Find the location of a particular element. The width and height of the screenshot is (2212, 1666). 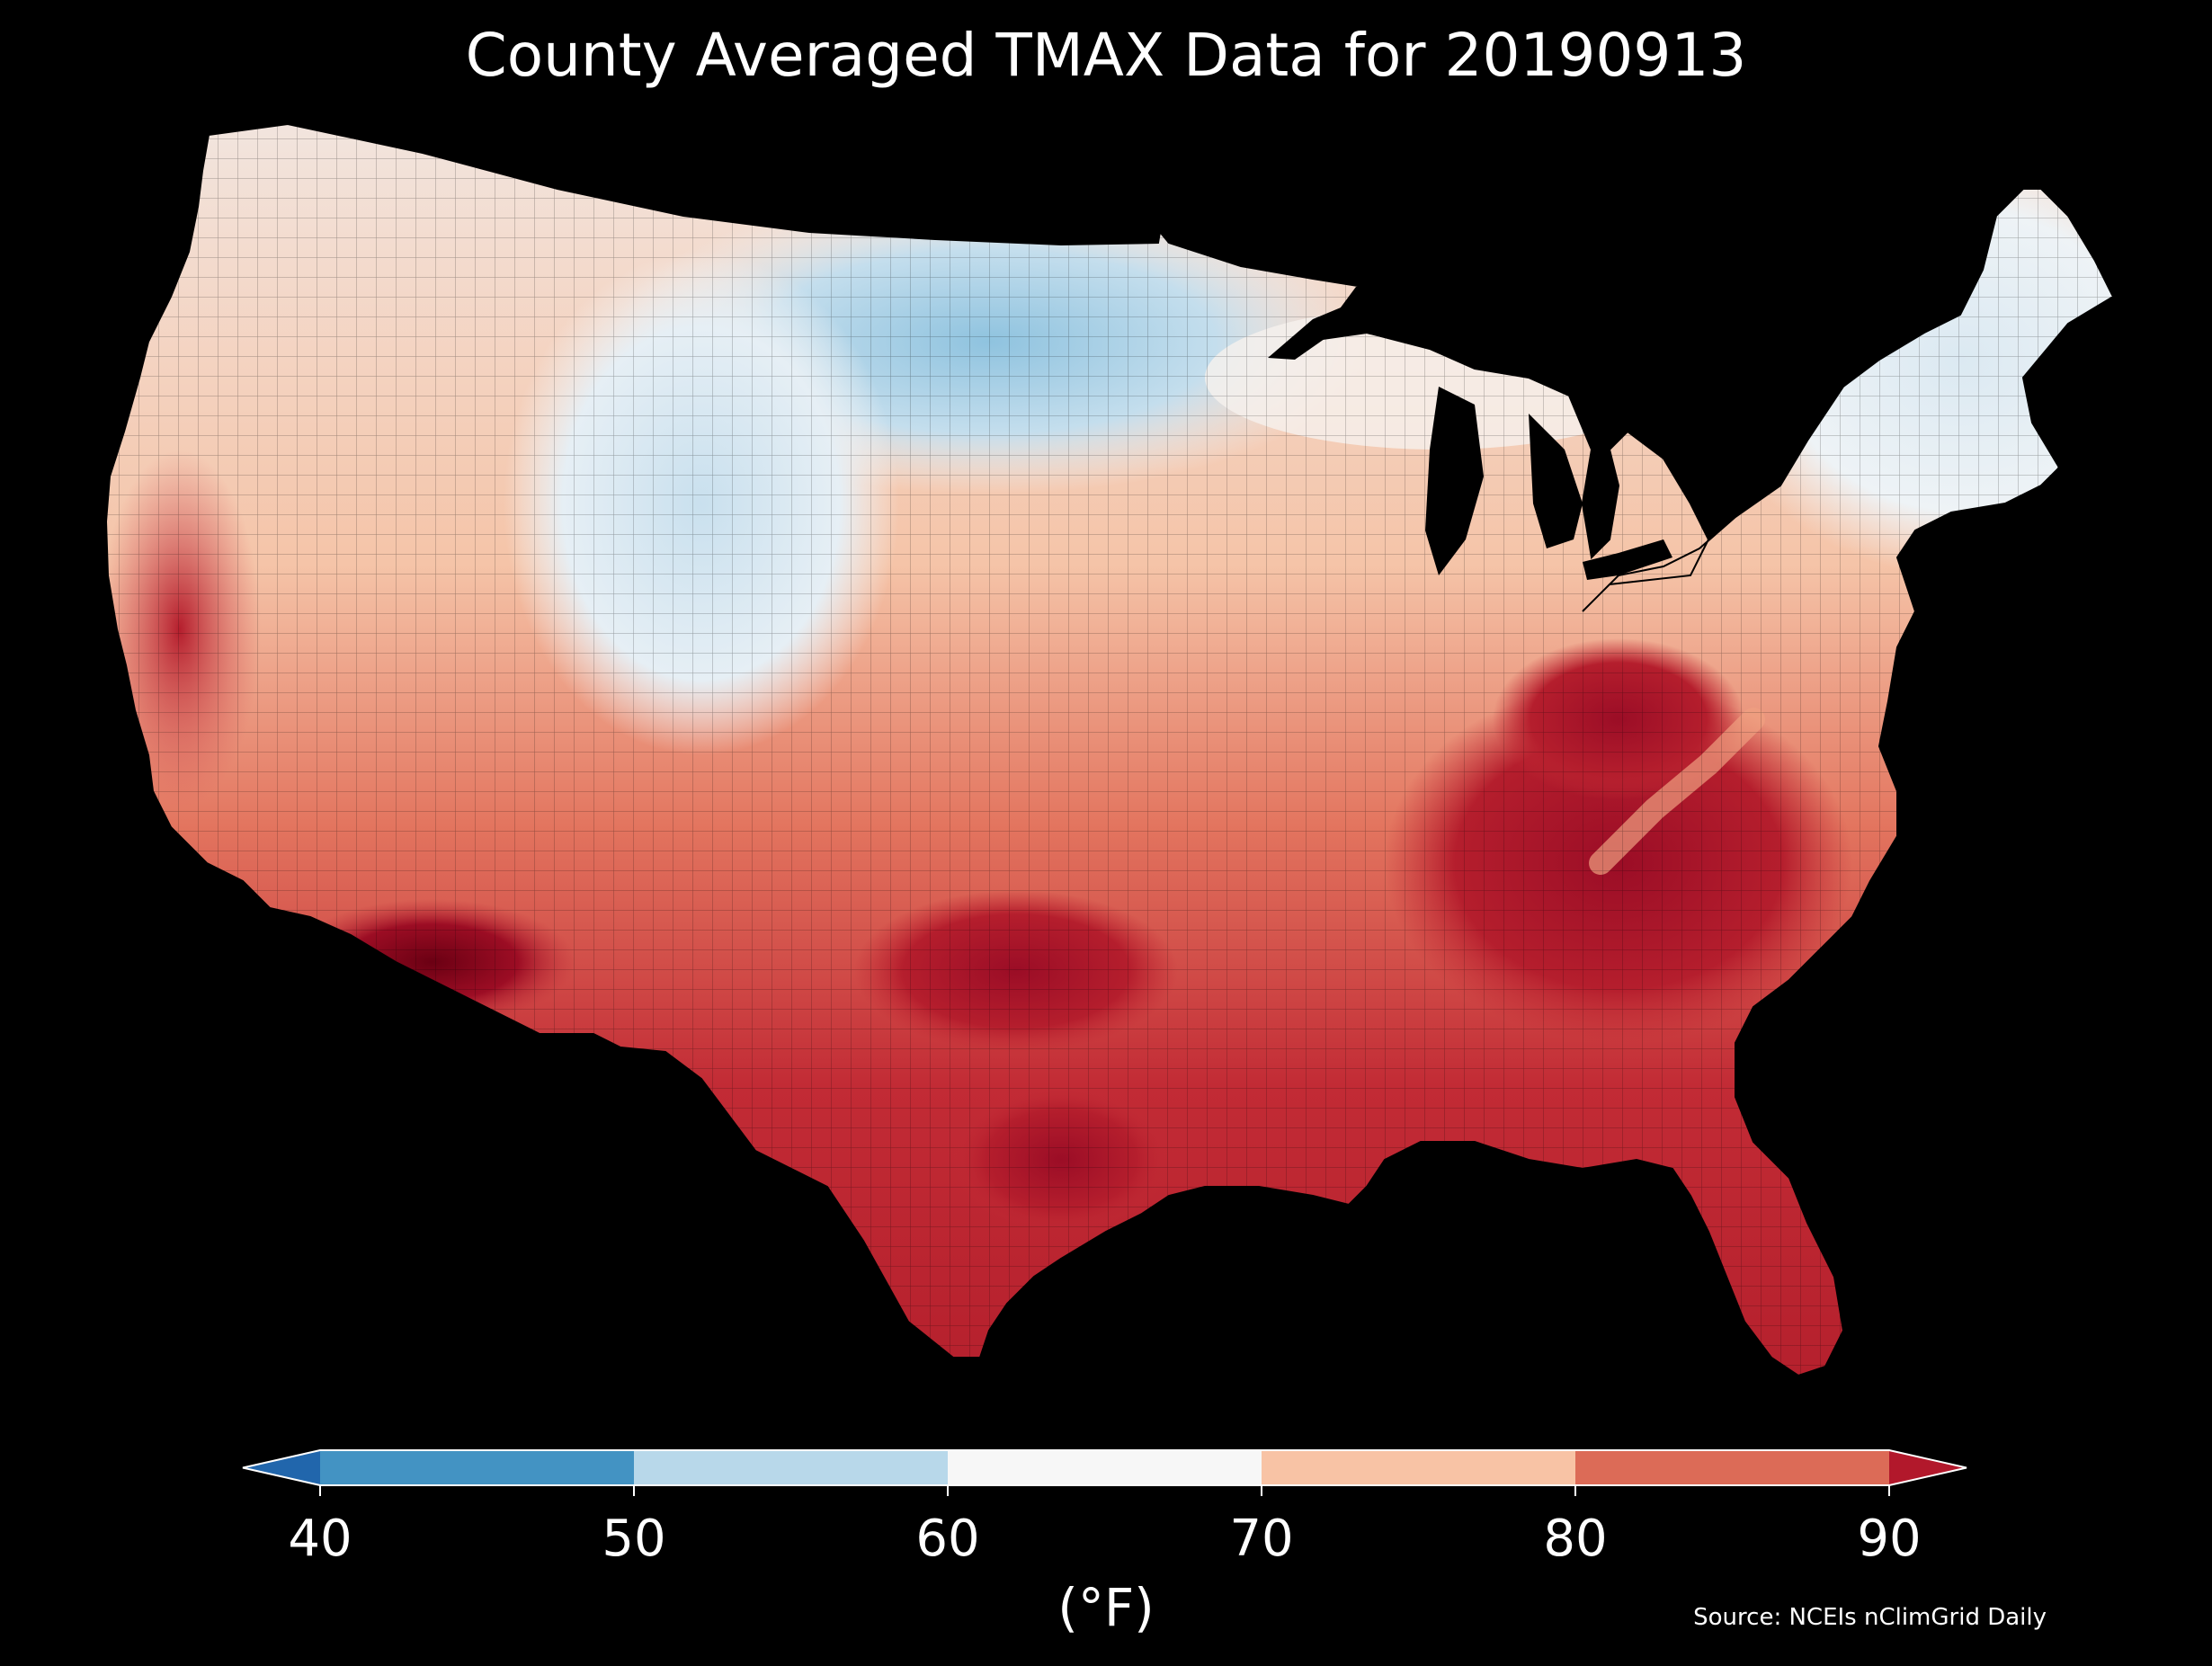

great-lakes is located at coordinates (1470, 439).